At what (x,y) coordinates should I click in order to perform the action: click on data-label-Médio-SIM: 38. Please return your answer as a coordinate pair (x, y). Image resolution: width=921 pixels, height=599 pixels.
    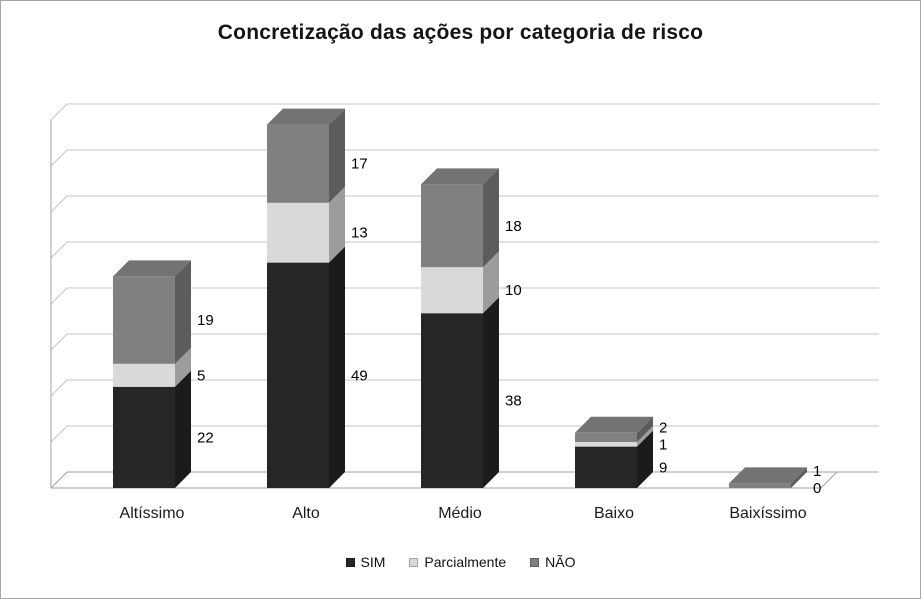
    Looking at the image, I should click on (513, 401).